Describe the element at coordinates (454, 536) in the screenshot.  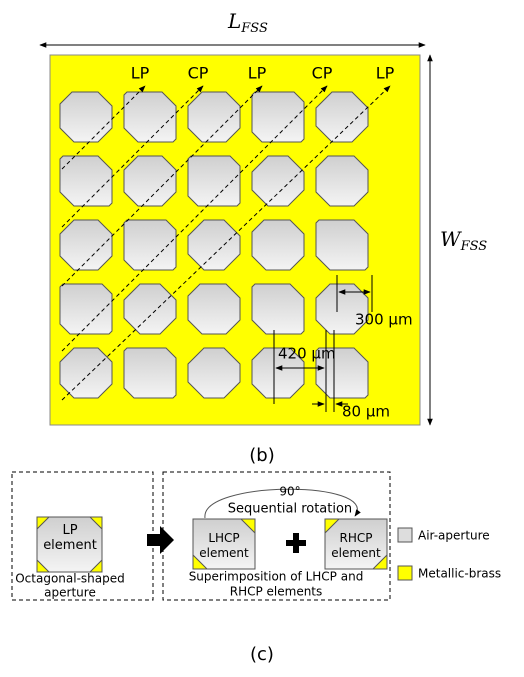
I see `legend-label: Air-aperture` at that location.